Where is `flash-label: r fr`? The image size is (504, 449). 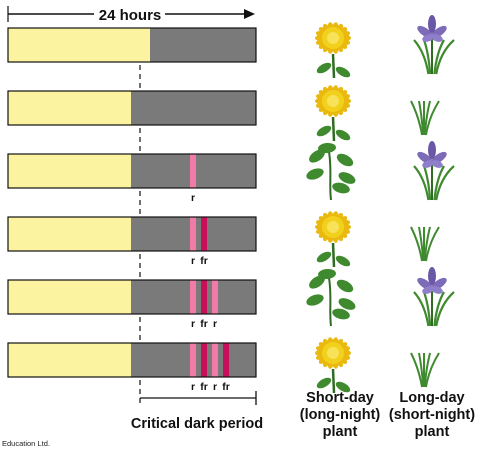 flash-label: r fr is located at coordinates (199, 261).